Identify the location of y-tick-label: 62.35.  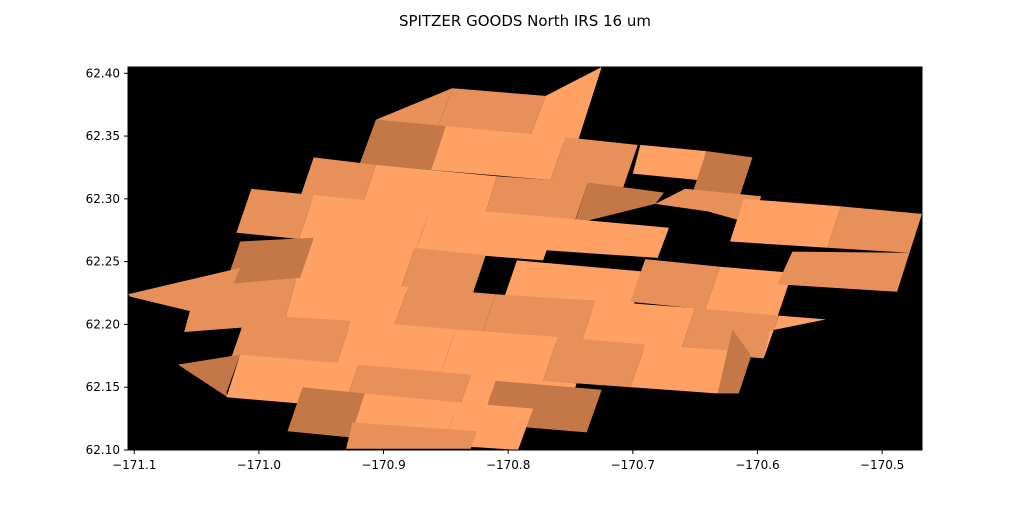
(103, 136).